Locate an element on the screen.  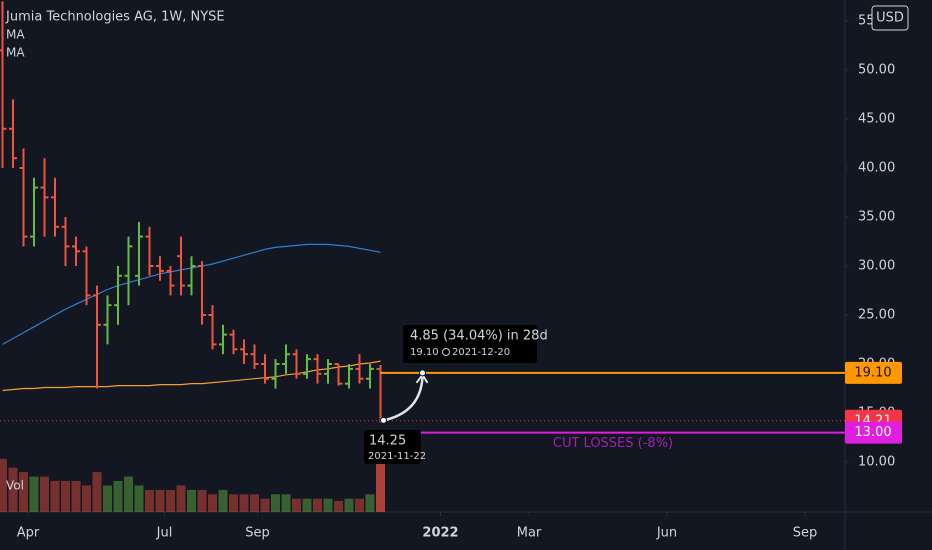
price-line-text: CUT LOSSES (-8%) is located at coordinates (613, 443).